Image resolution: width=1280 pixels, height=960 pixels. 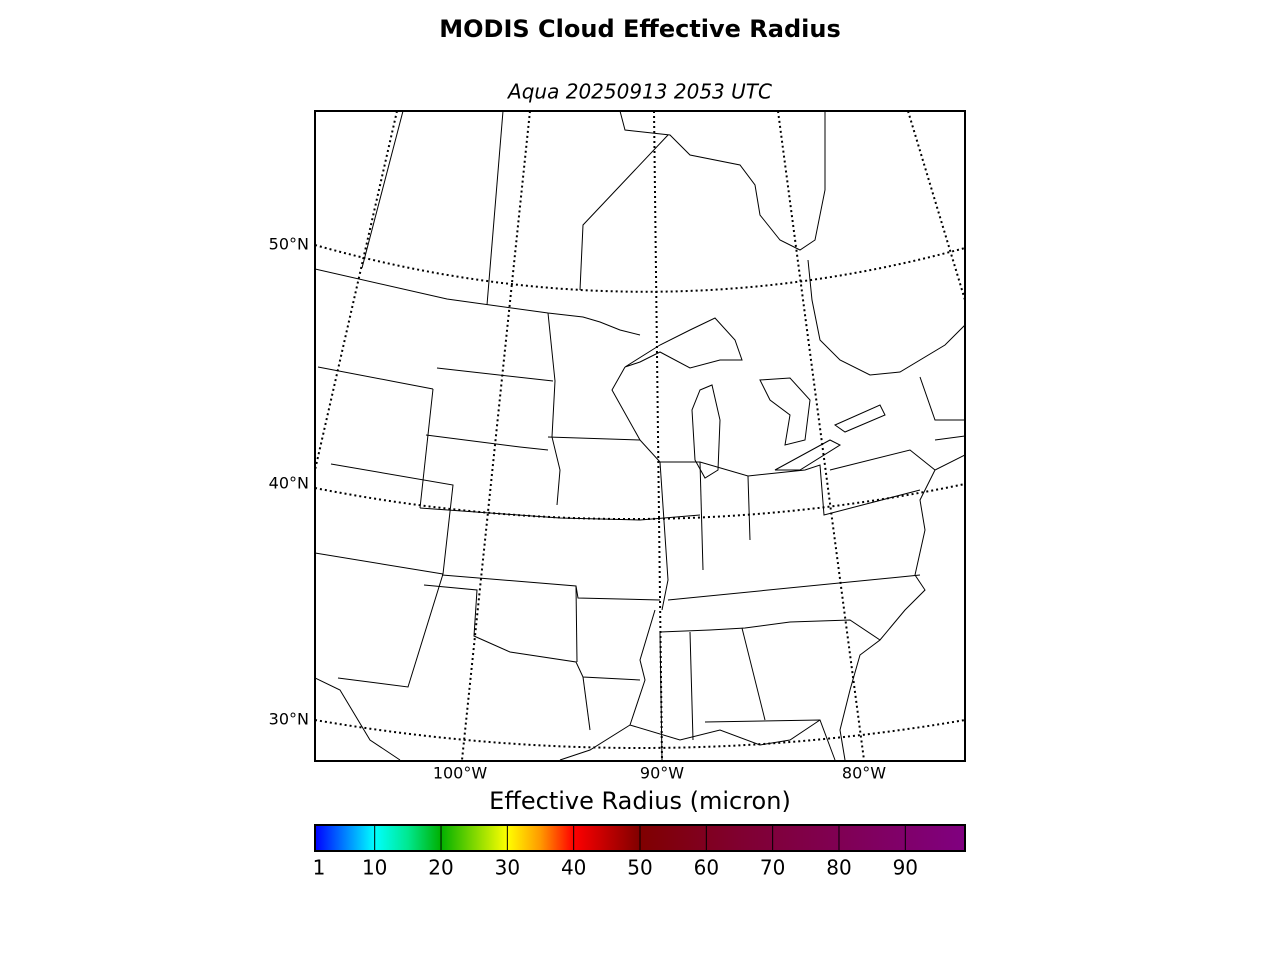 I want to click on meridian-label: 100°W, so click(x=460, y=773).